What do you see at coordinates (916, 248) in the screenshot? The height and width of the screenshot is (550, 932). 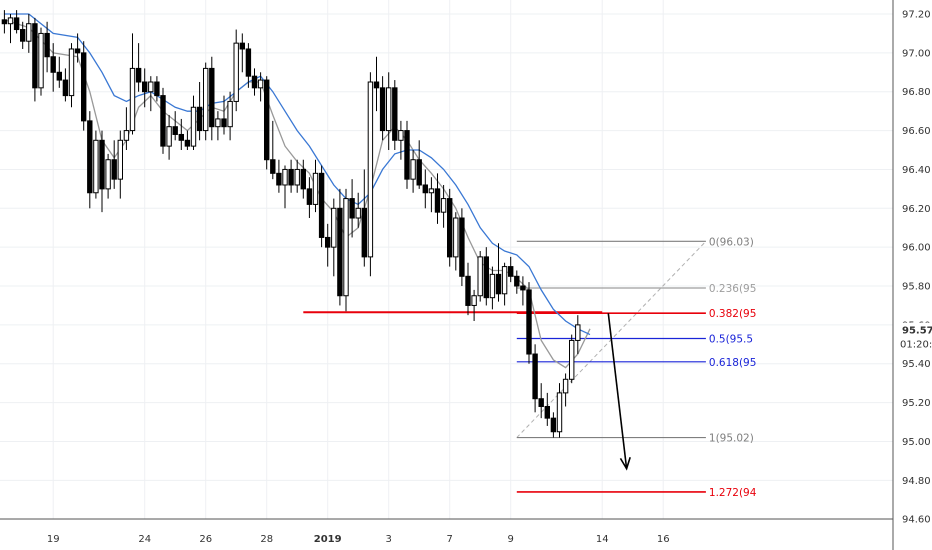 I see `y-tick-label: 96.00` at bounding box center [916, 248].